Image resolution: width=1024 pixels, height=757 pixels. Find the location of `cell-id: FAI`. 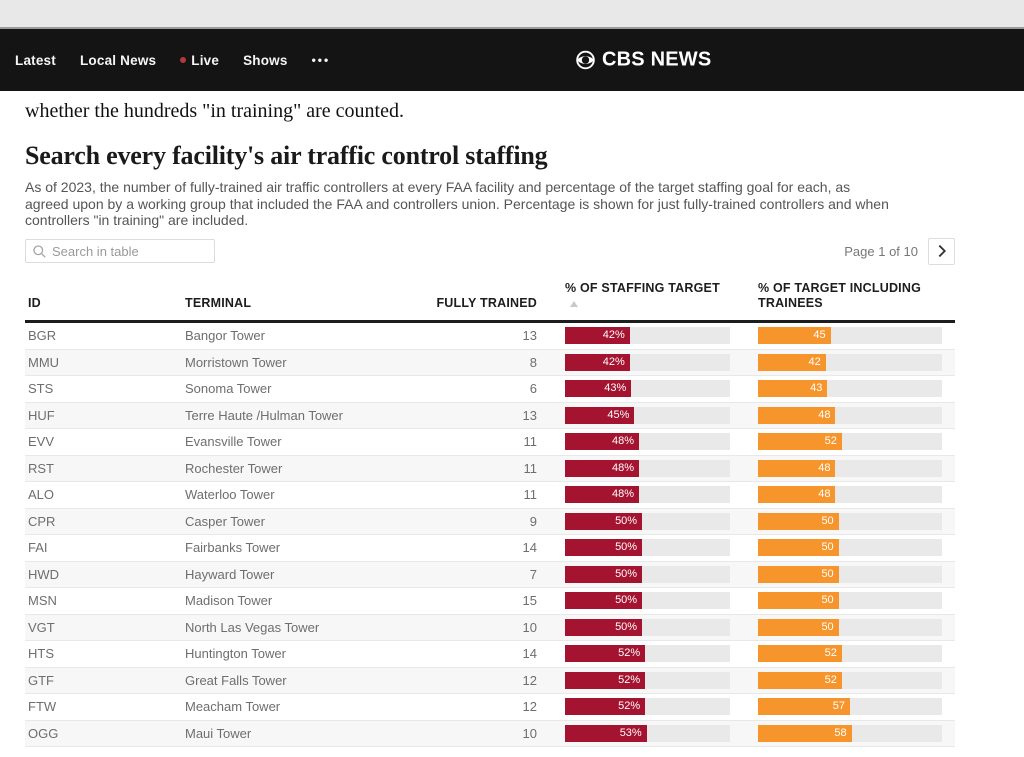

cell-id: FAI is located at coordinates (38, 548).